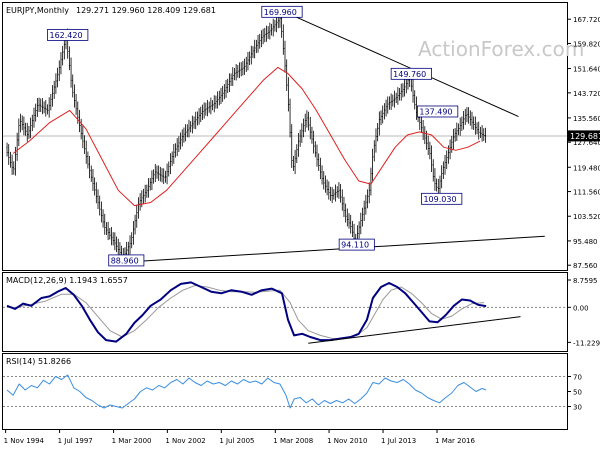 This screenshot has height=454, width=600. Describe the element at coordinates (236, 441) in the screenshot. I see `x-tick-label: 1 Jul 2005` at that location.